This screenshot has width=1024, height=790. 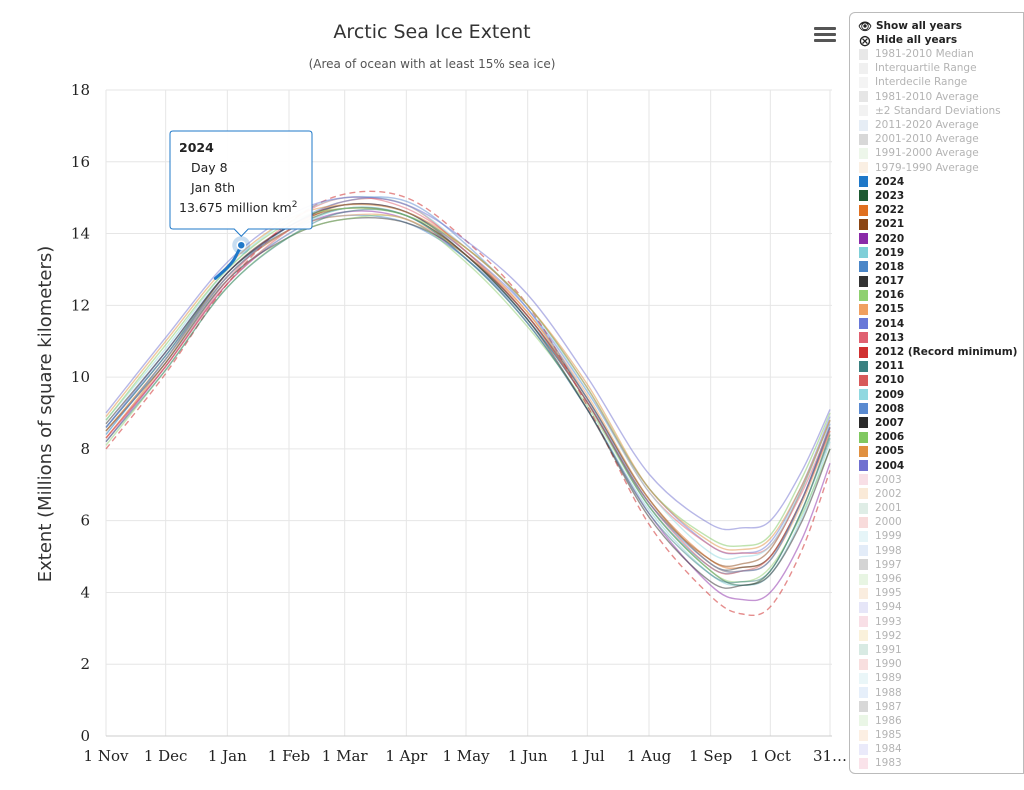 I want to click on legend-item: 2009, so click(x=936, y=395).